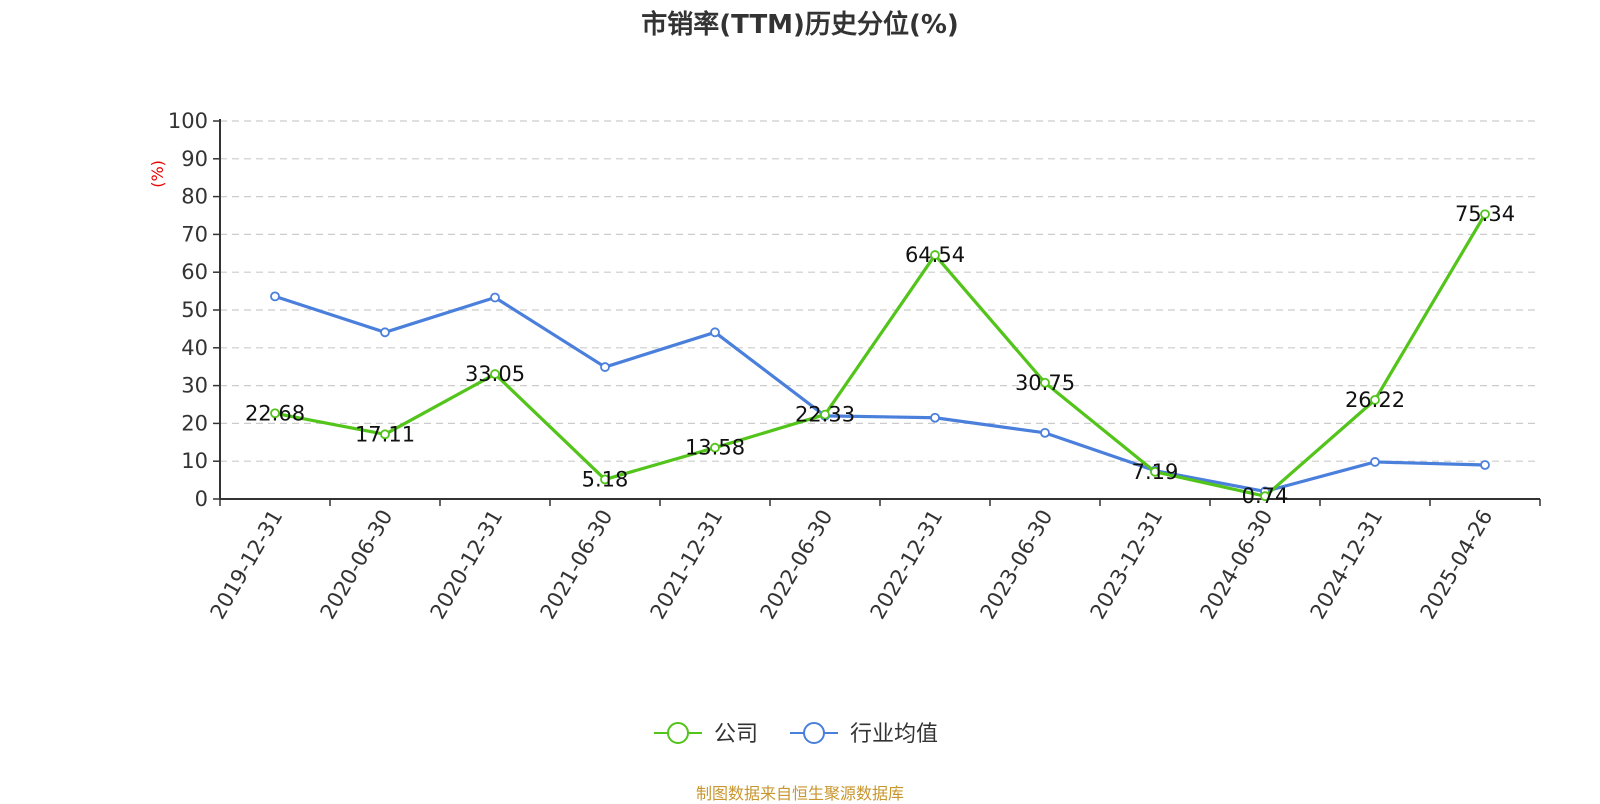  I want to click on y-tick-label: 90, so click(194, 159).